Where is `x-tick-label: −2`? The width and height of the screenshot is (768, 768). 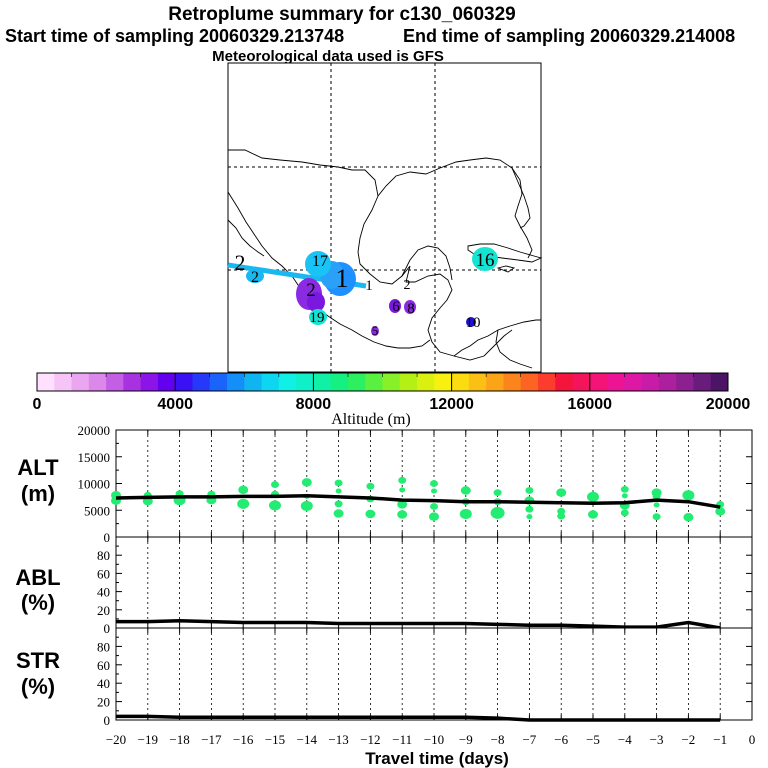
x-tick-label: −2 is located at coordinates (688, 739).